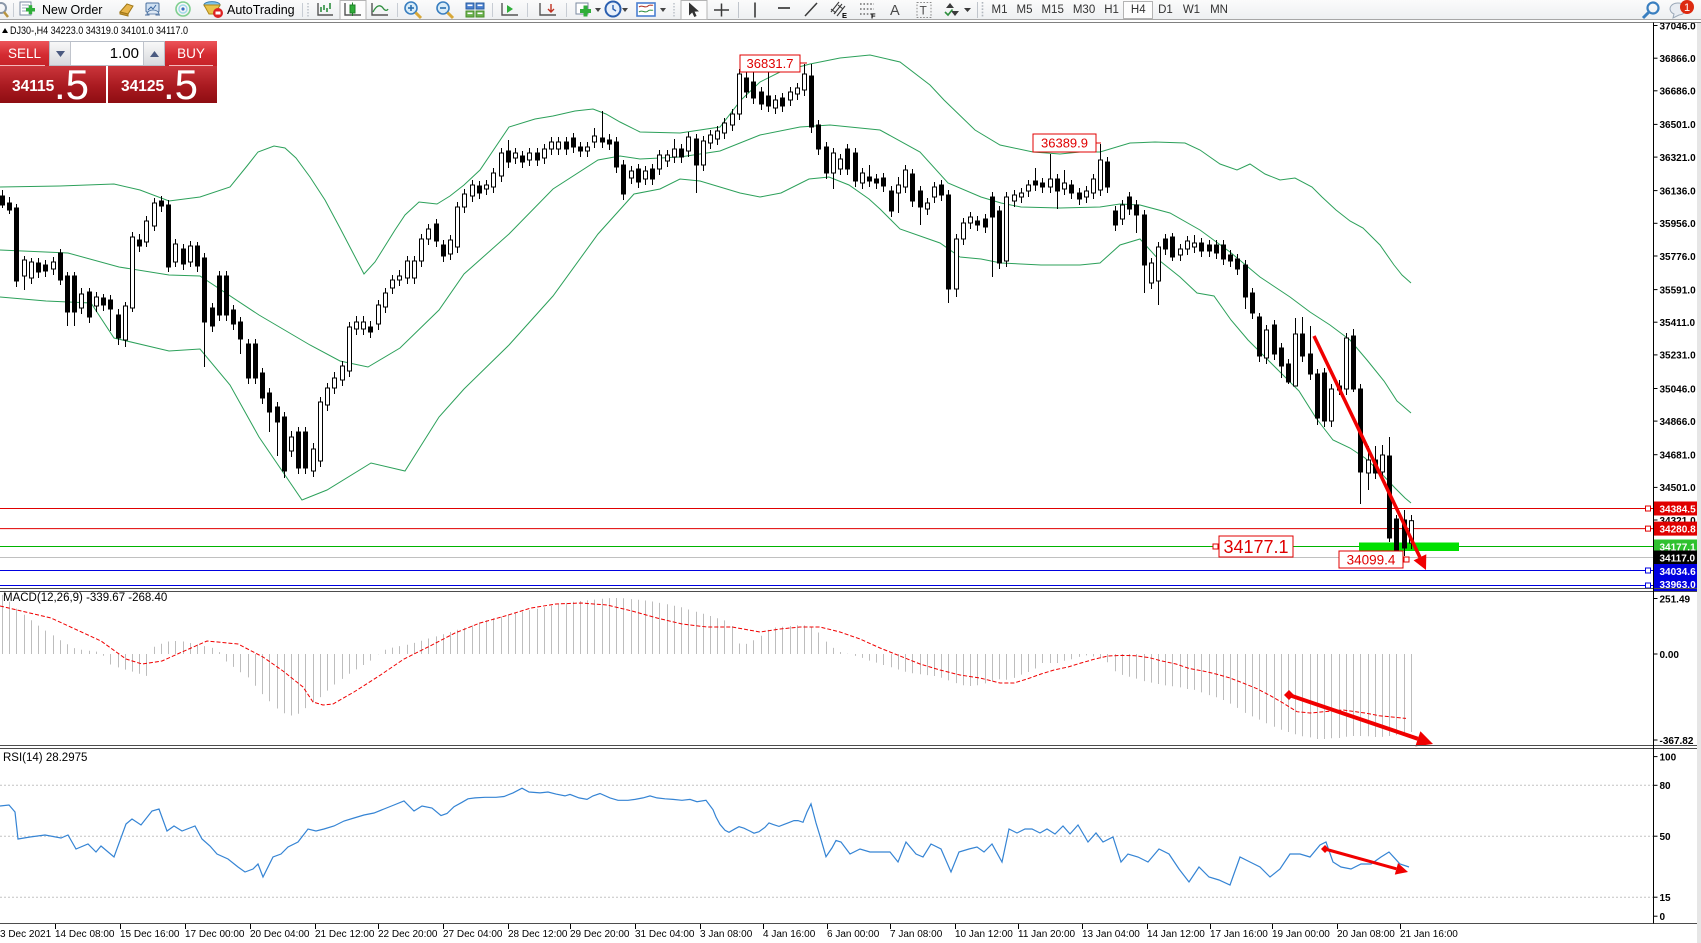 This screenshot has height=943, width=1701. Describe the element at coordinates (1666, 898) in the screenshot. I see `svg-text: 15` at that location.